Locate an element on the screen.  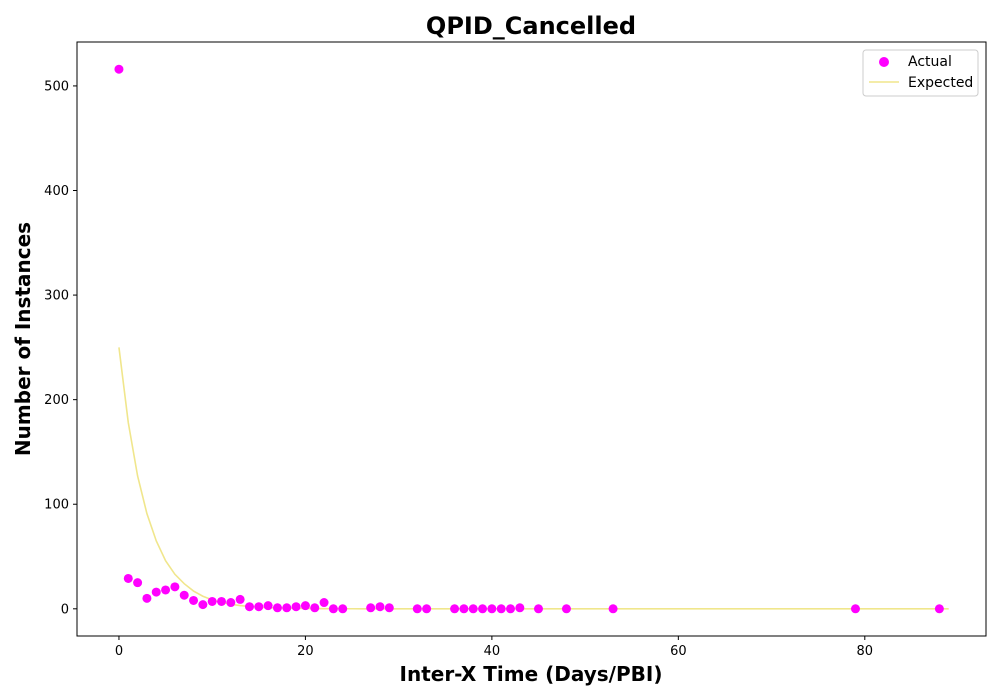
x-axis: 0 20 40 60 80 is located at coordinates (494, 647).